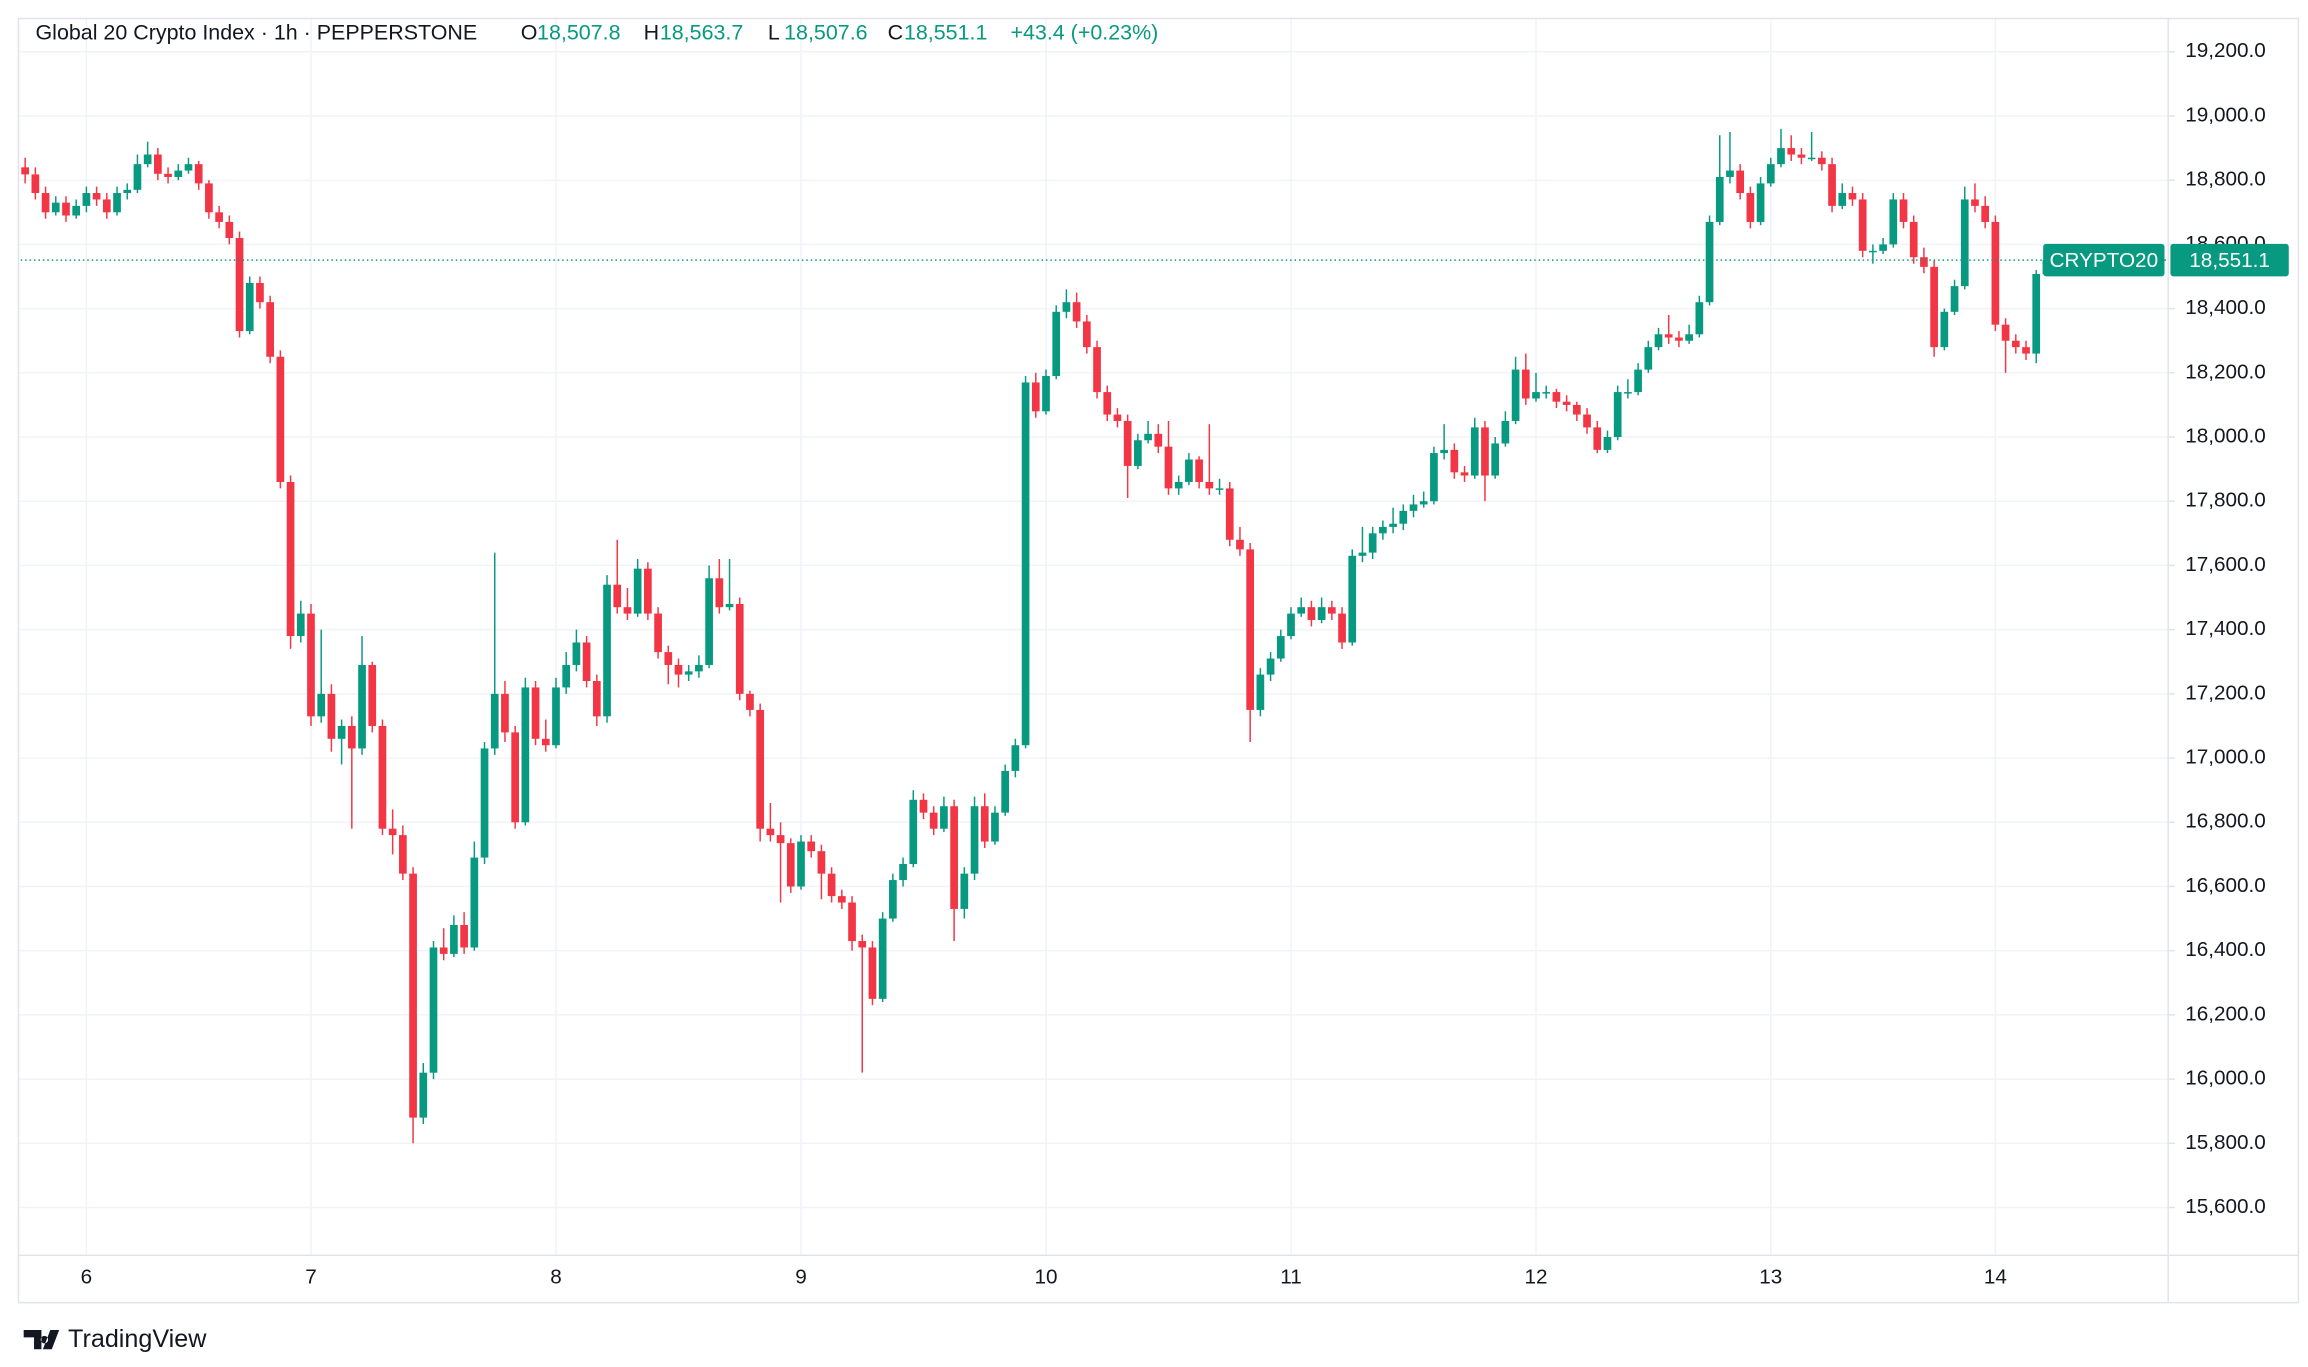 The width and height of the screenshot is (2308, 1367). I want to click on symbol-tag, so click(2104, 260).